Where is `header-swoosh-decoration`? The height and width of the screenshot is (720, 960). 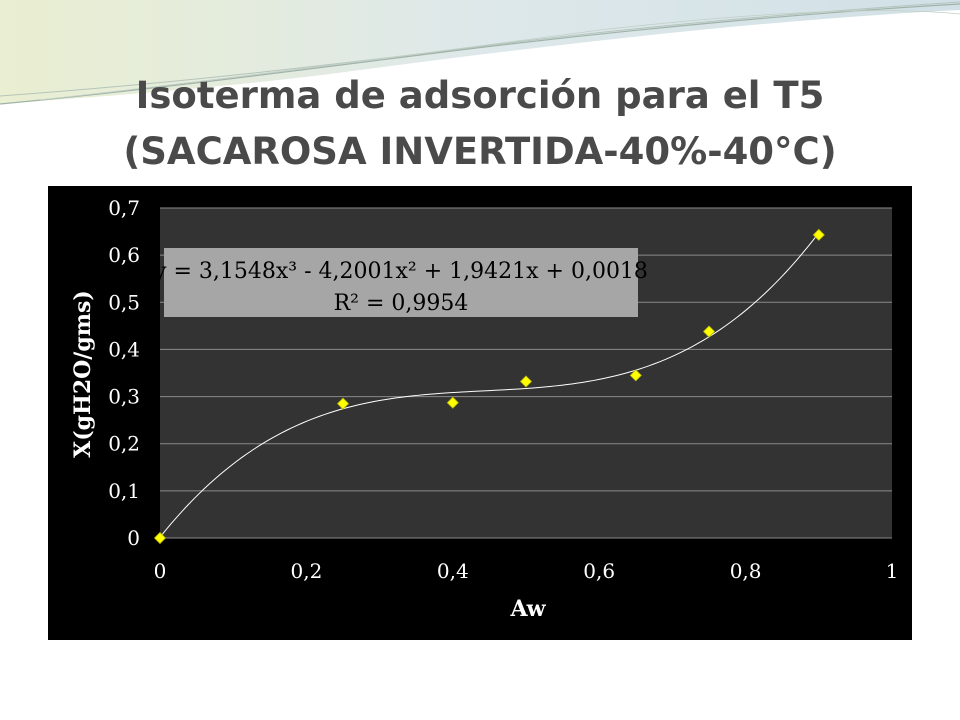 header-swoosh-decoration is located at coordinates (480, 52).